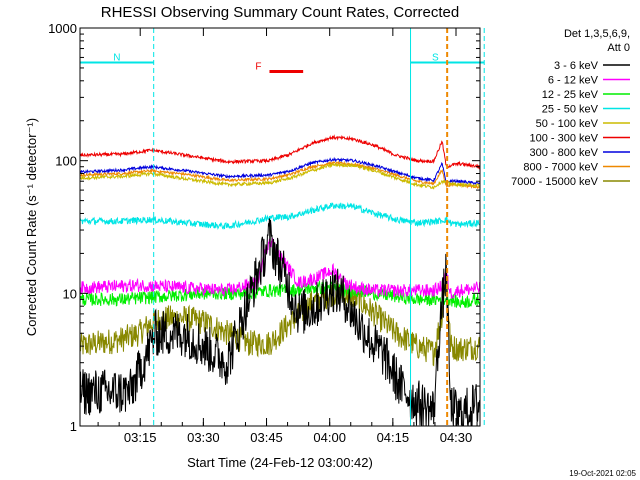 This screenshot has width=640, height=480. Describe the element at coordinates (31, 227) in the screenshot. I see `y-axis-label: Corrected Count Rate (s⁻¹ detector⁻¹)` at that location.